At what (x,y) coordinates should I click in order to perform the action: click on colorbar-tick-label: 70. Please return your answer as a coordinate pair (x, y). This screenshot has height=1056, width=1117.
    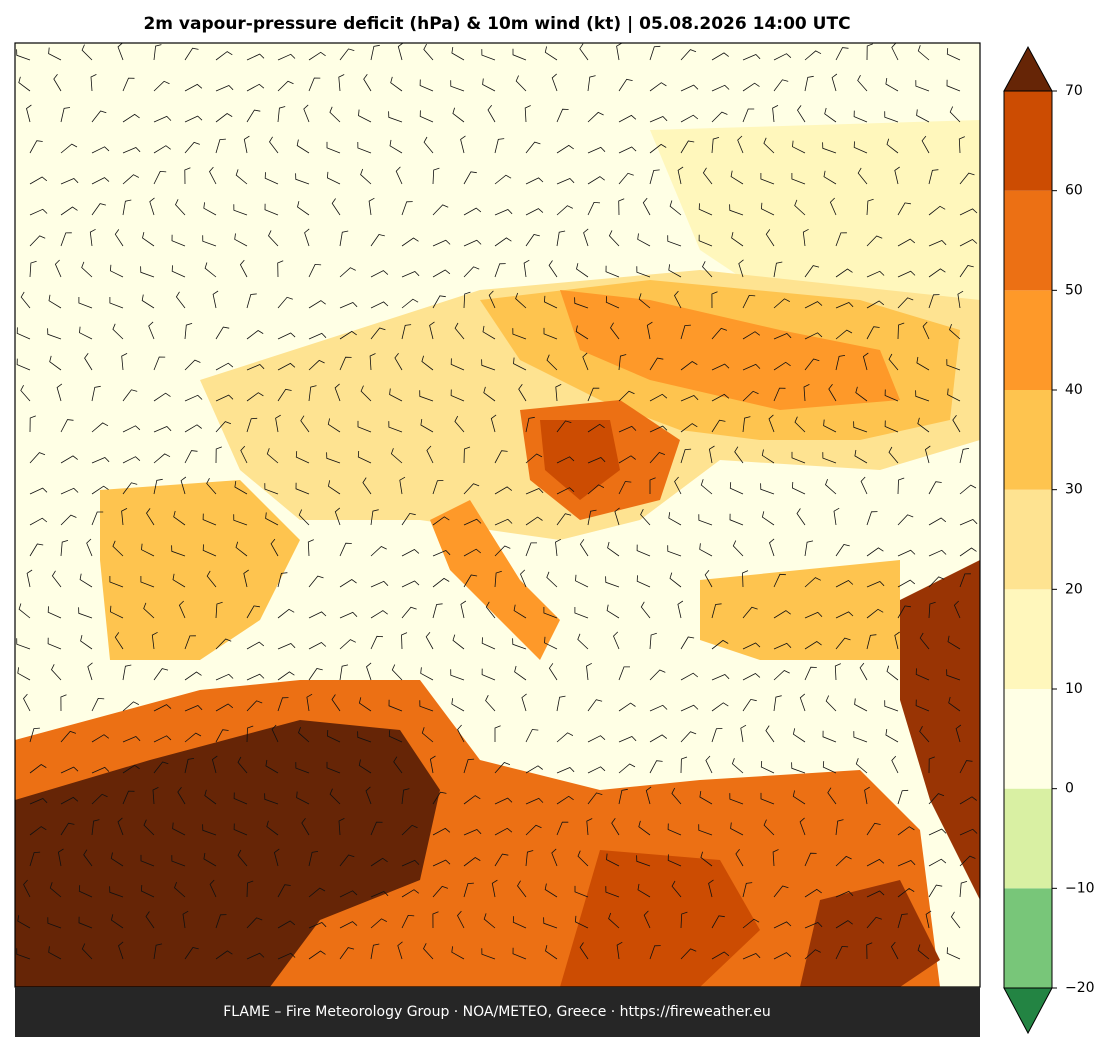
    Looking at the image, I should click on (1074, 91).